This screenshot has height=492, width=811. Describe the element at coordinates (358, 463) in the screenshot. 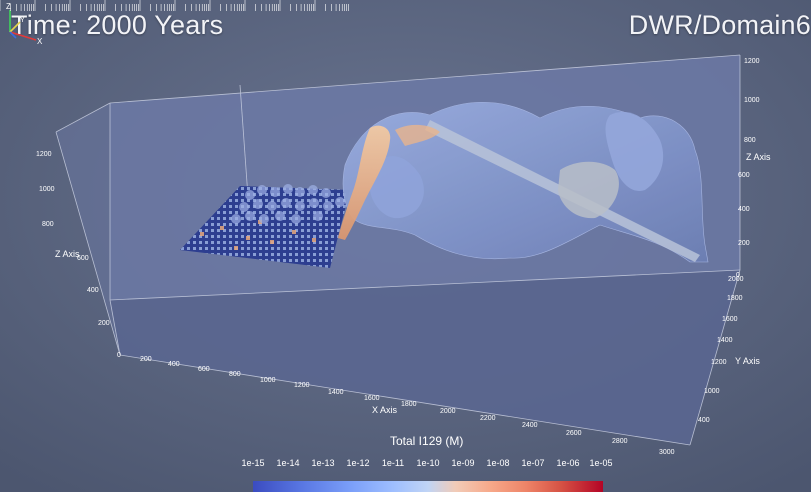

I see `scalar-bar-label: 1e-12` at that location.